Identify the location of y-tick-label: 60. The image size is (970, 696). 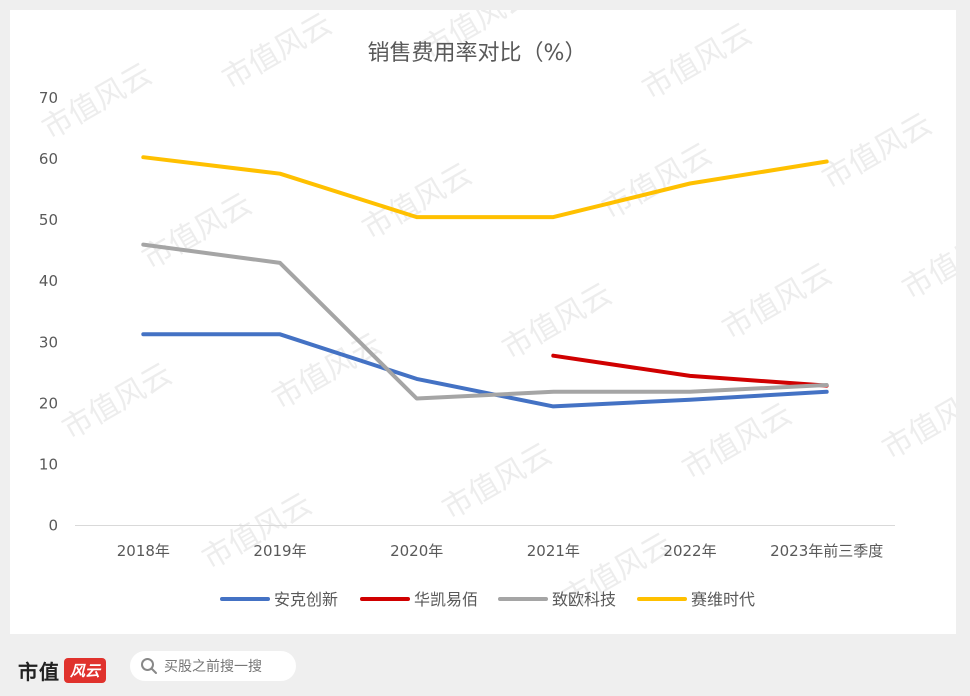
(48, 159).